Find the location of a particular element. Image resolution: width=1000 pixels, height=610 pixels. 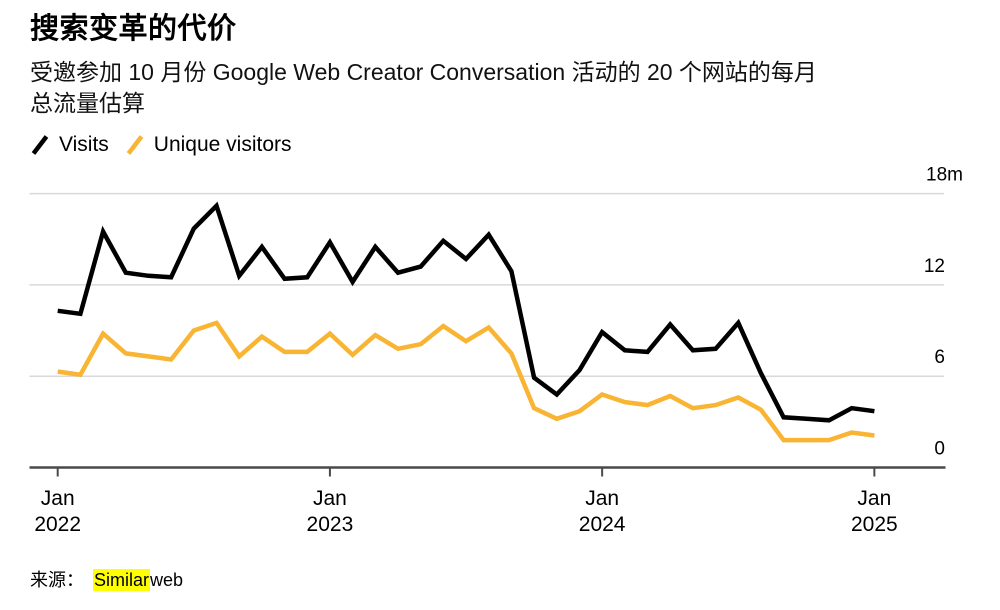

source-highlighted-text: Similar is located at coordinates (122, 580).